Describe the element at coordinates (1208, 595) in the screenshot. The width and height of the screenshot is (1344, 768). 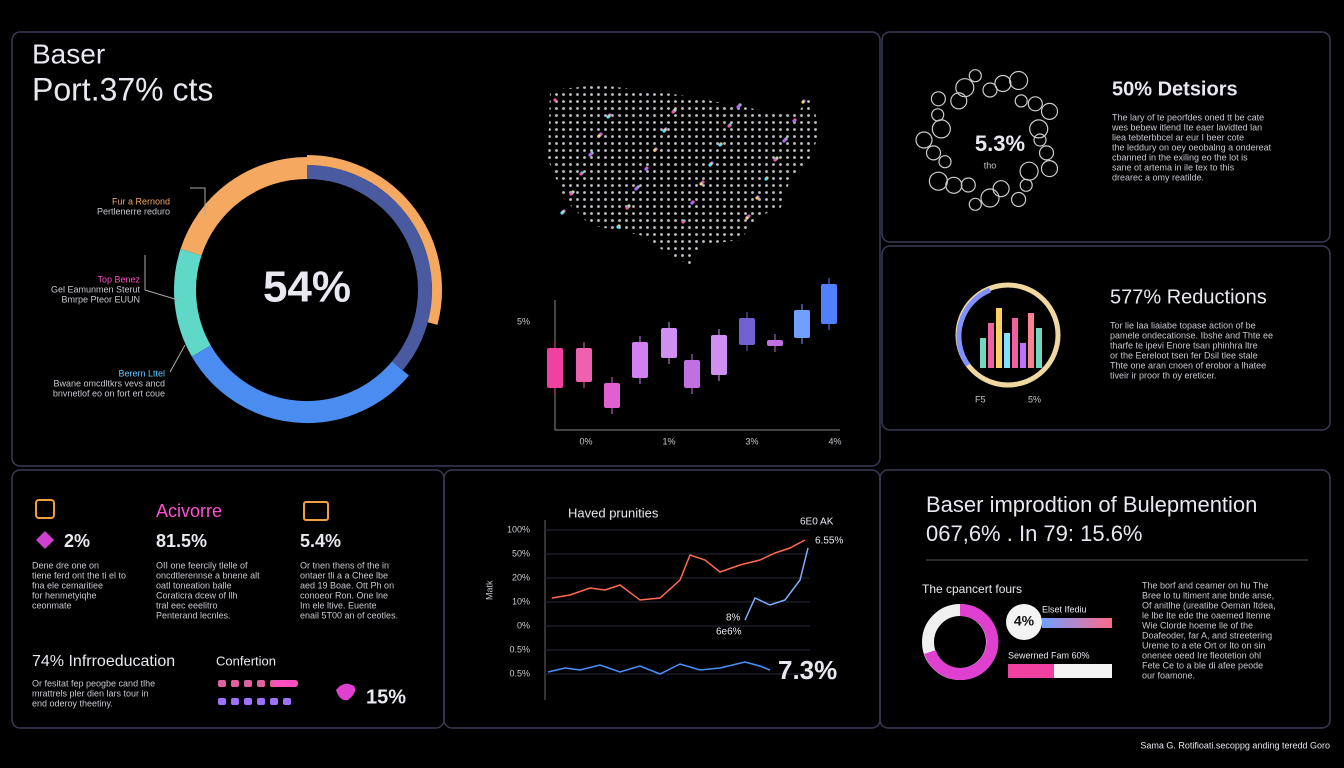
I see `text-line: Bree lo tu ltiment ane bnde anse,` at that location.